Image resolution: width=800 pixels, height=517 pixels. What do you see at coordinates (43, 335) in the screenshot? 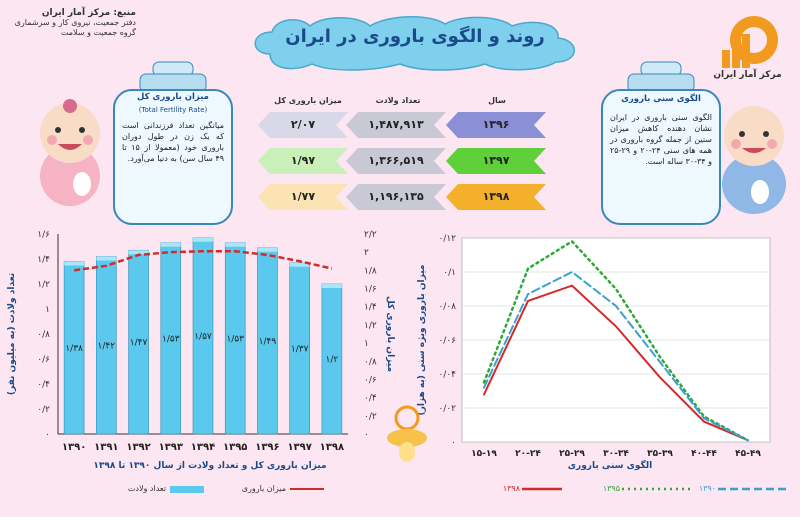
I see `bar-y-tick-label: ۰/۸` at bounding box center [43, 335].